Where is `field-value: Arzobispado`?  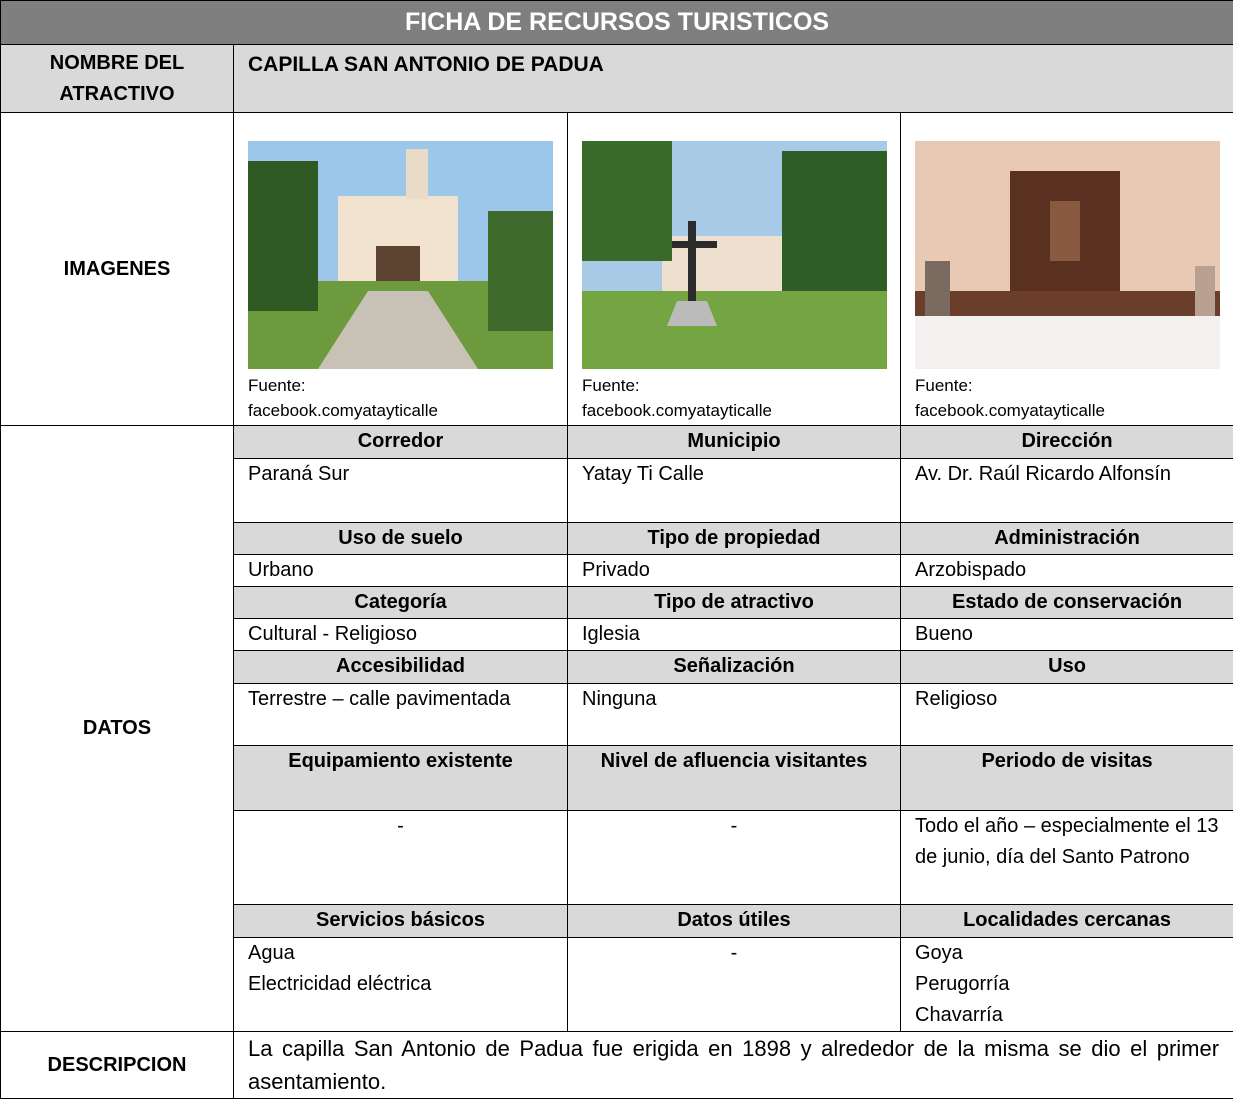 field-value: Arzobispado is located at coordinates (1067, 571).